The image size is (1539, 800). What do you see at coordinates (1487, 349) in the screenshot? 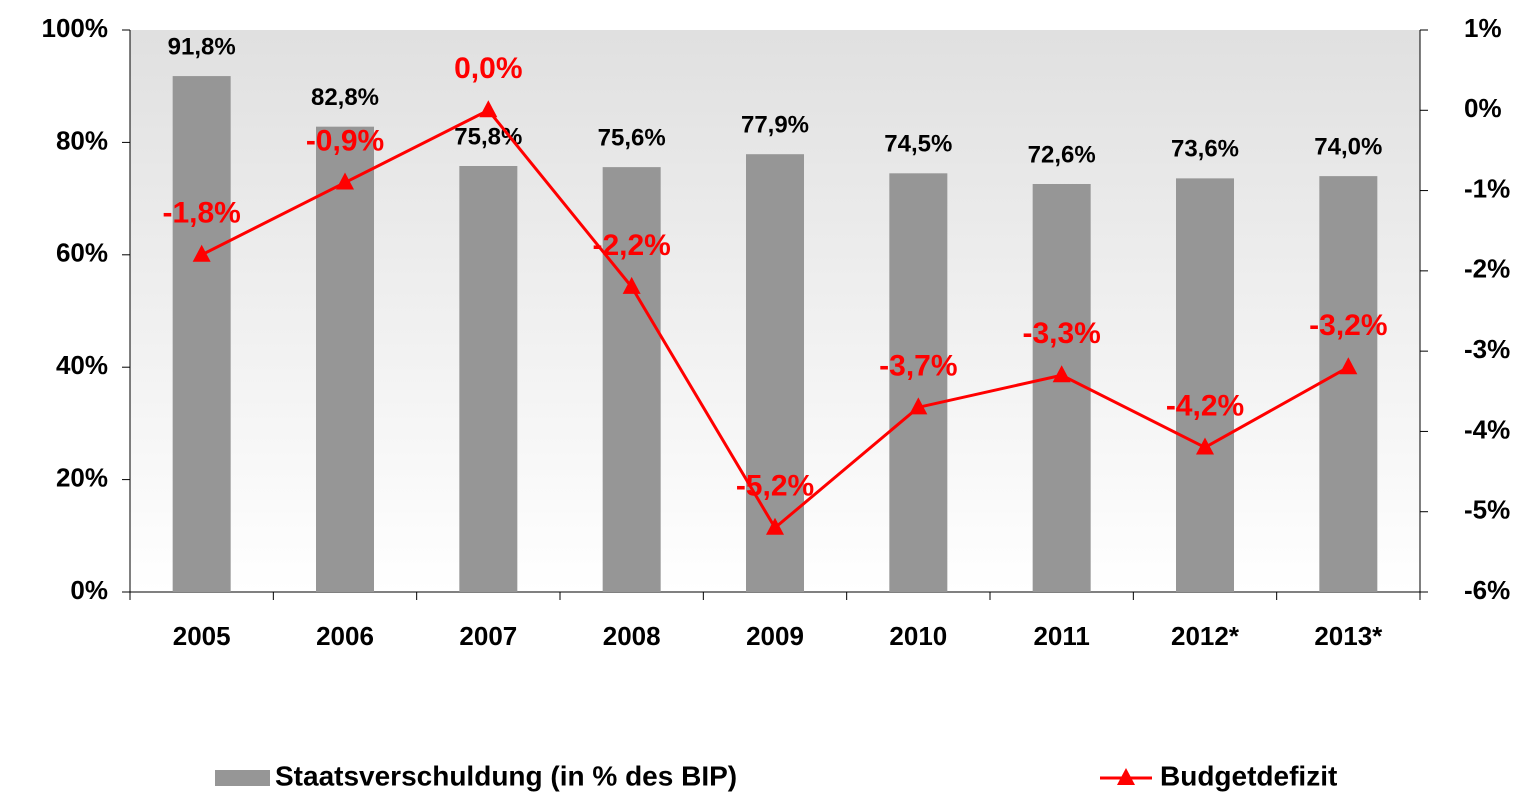
I see `y2-tick-label: -3%` at bounding box center [1487, 349].